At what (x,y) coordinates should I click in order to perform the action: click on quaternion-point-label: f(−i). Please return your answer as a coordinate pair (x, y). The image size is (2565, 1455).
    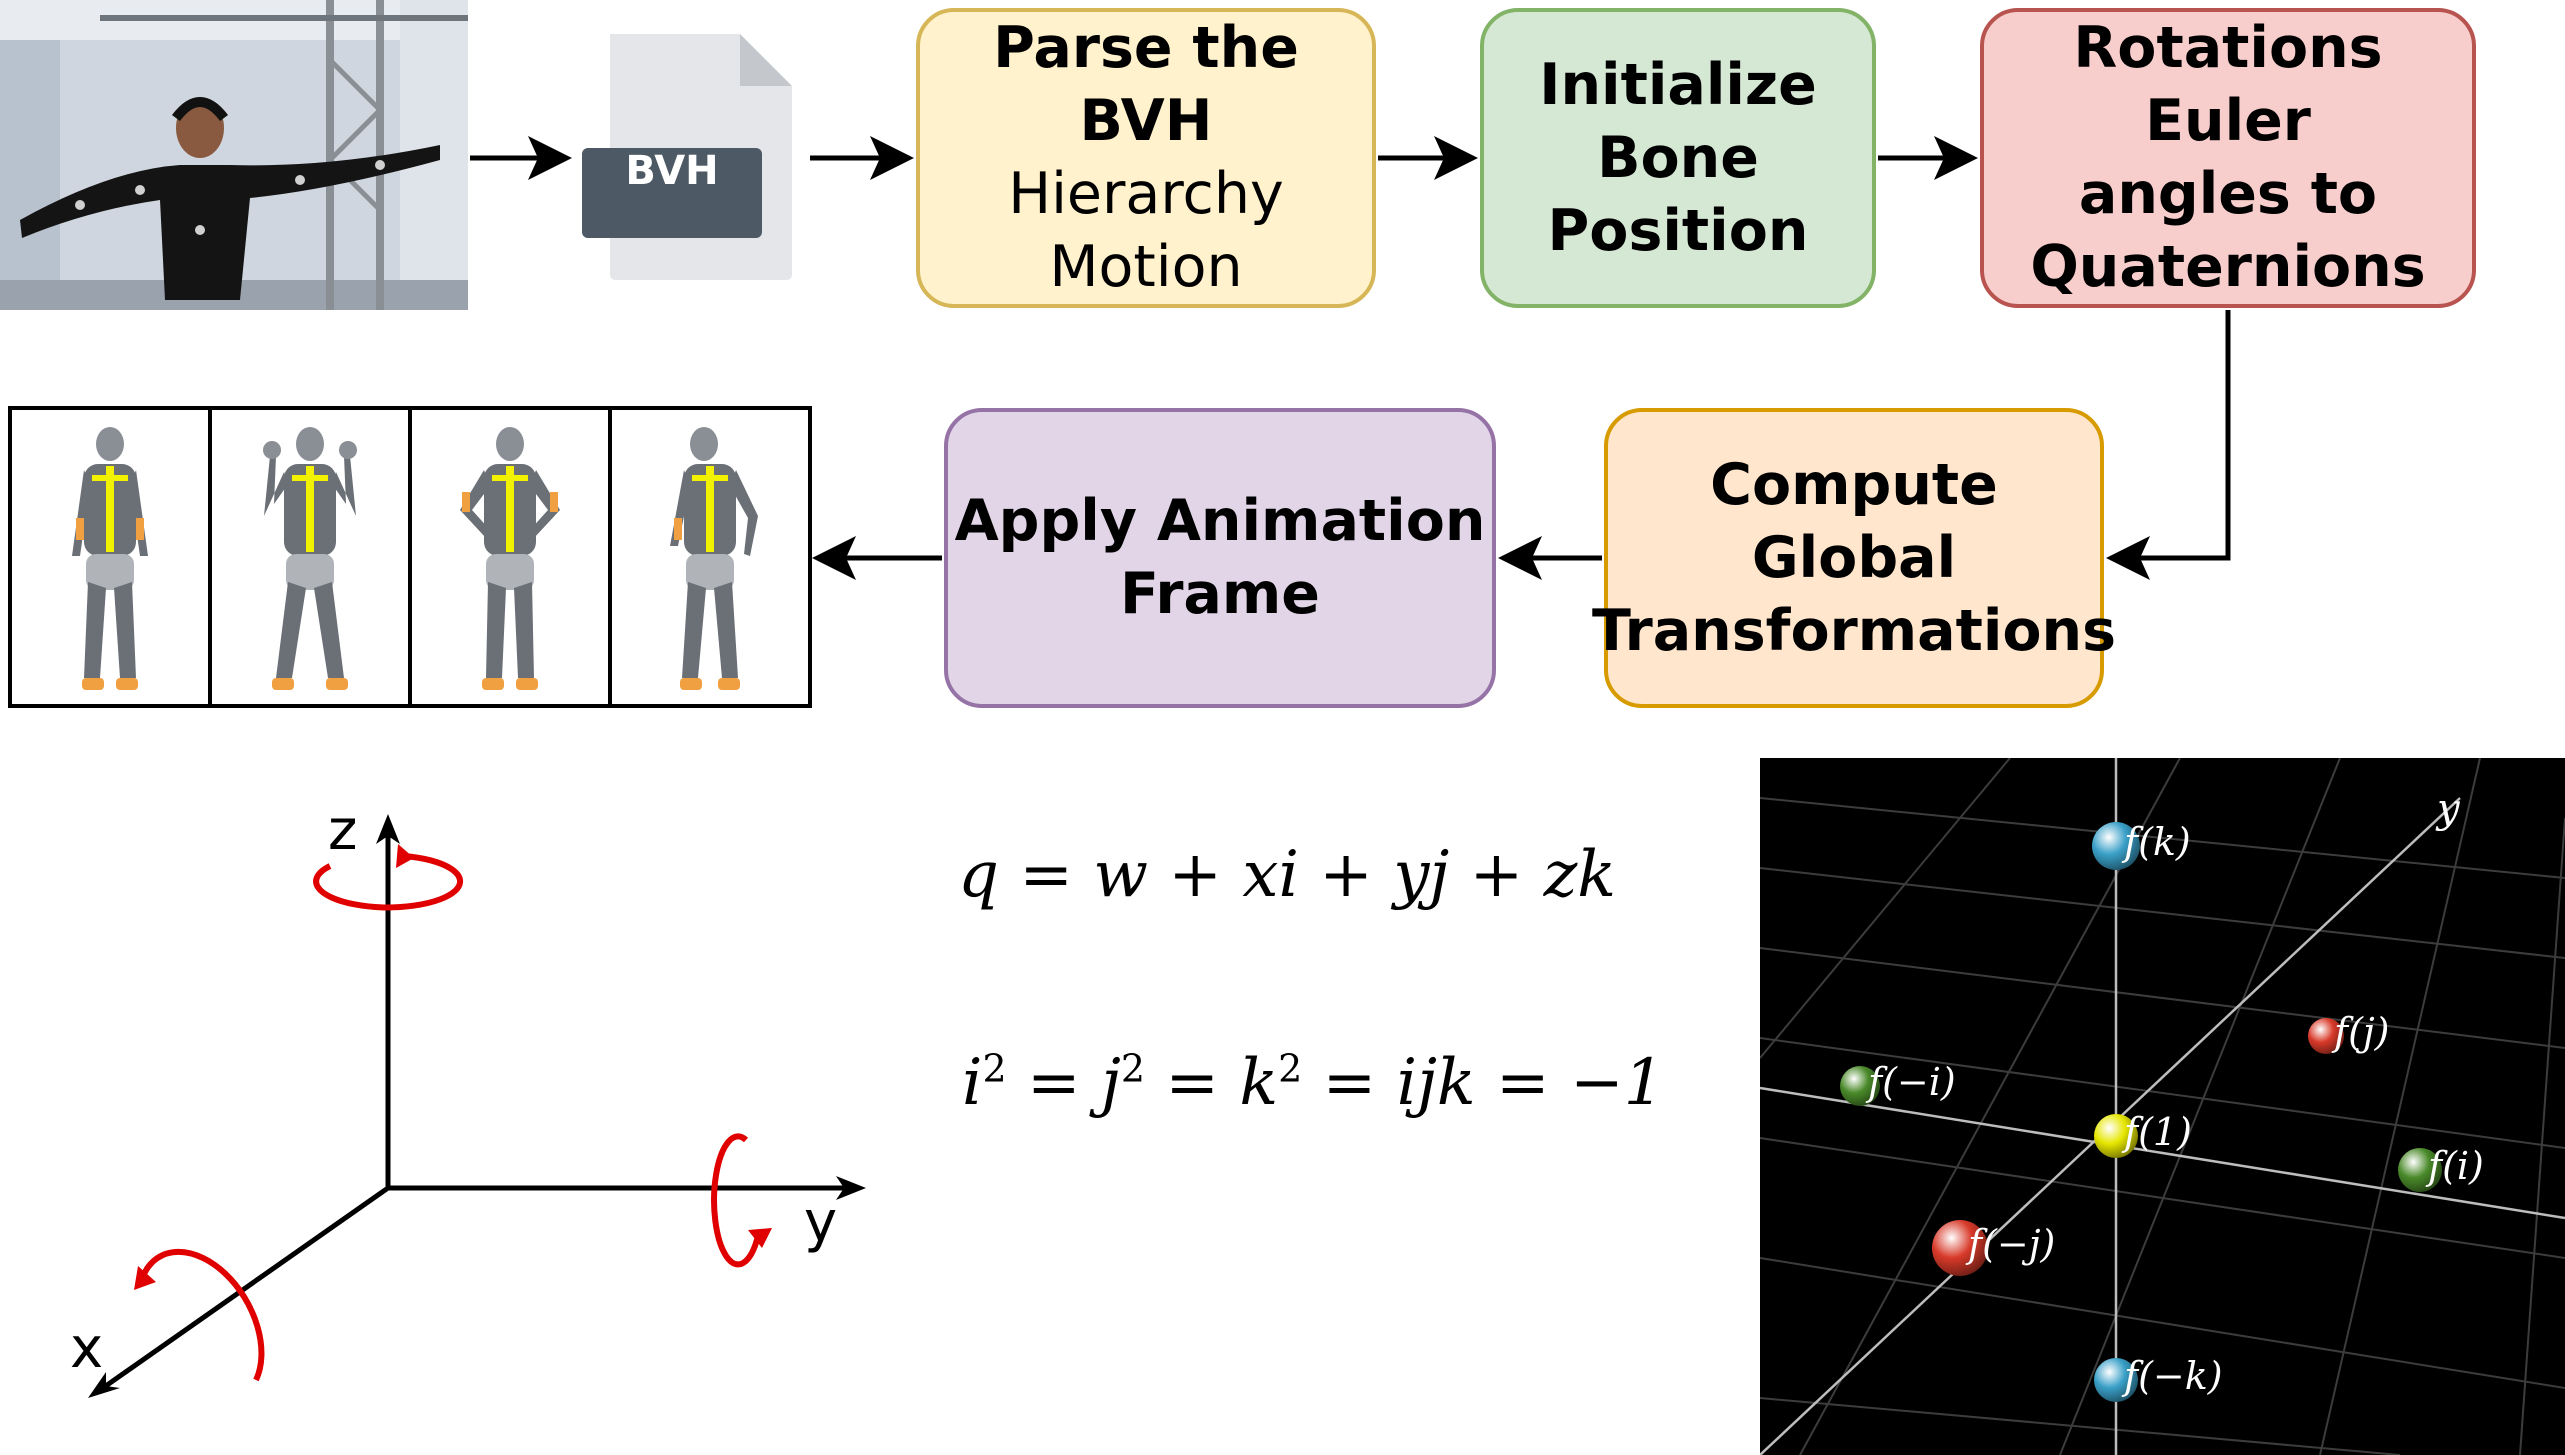
    Looking at the image, I should click on (1912, 1082).